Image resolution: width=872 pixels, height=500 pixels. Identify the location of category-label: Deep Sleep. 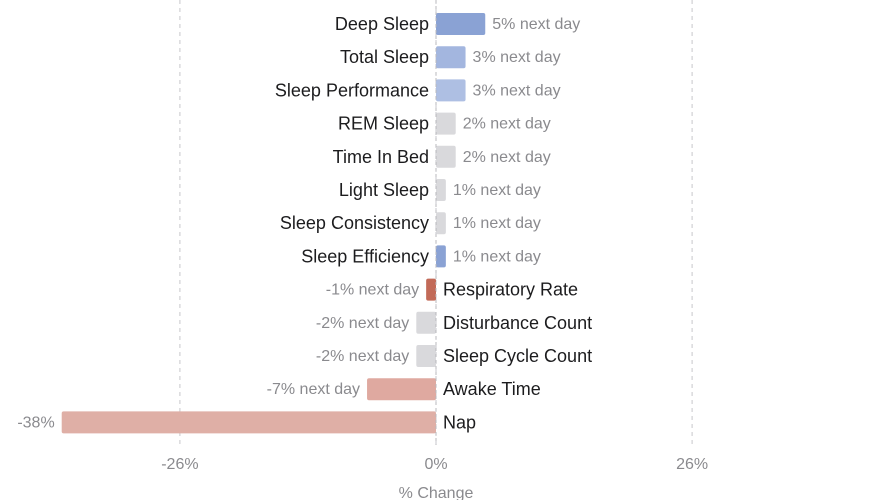
(382, 24).